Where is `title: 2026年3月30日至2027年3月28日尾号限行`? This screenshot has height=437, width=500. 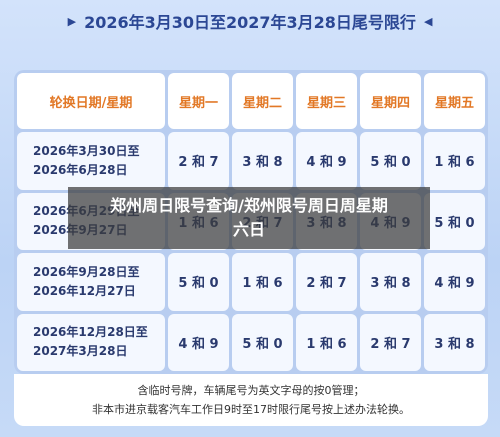
title: 2026年3月30日至2027年3月28日尾号限行 is located at coordinates (250, 22).